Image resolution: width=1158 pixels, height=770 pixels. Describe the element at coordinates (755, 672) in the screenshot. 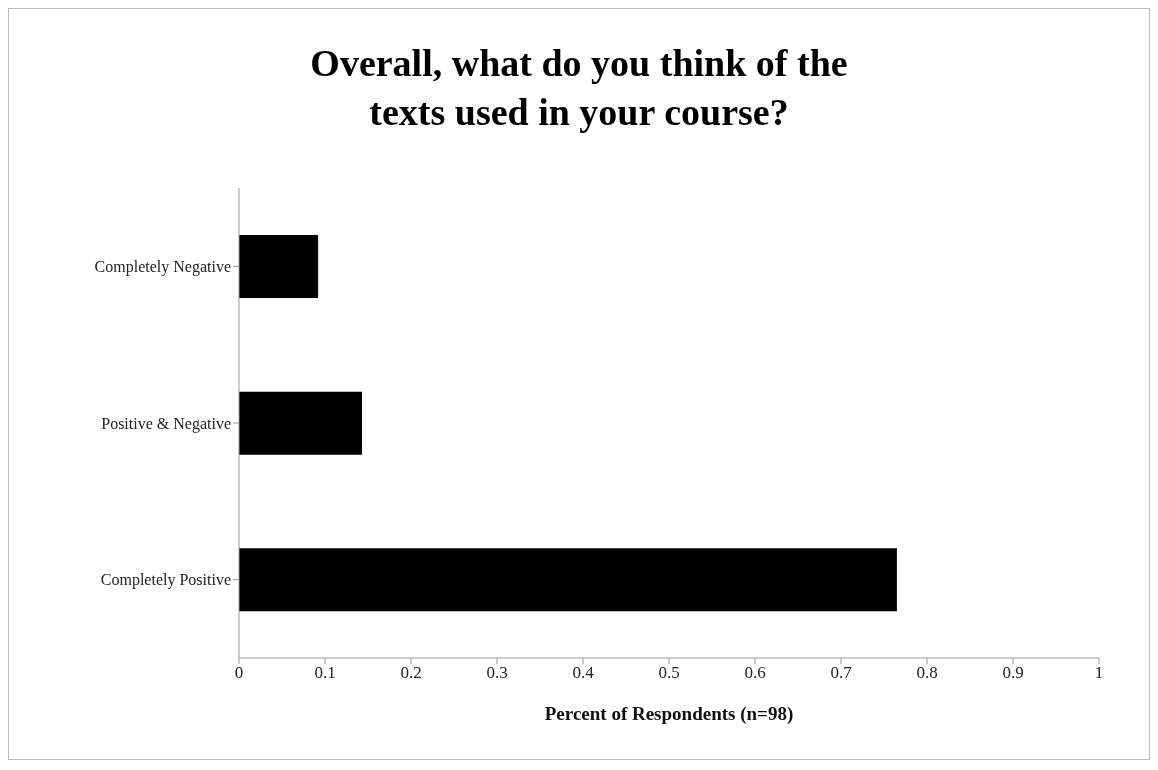

I see `x-tick-label: 0.6` at that location.